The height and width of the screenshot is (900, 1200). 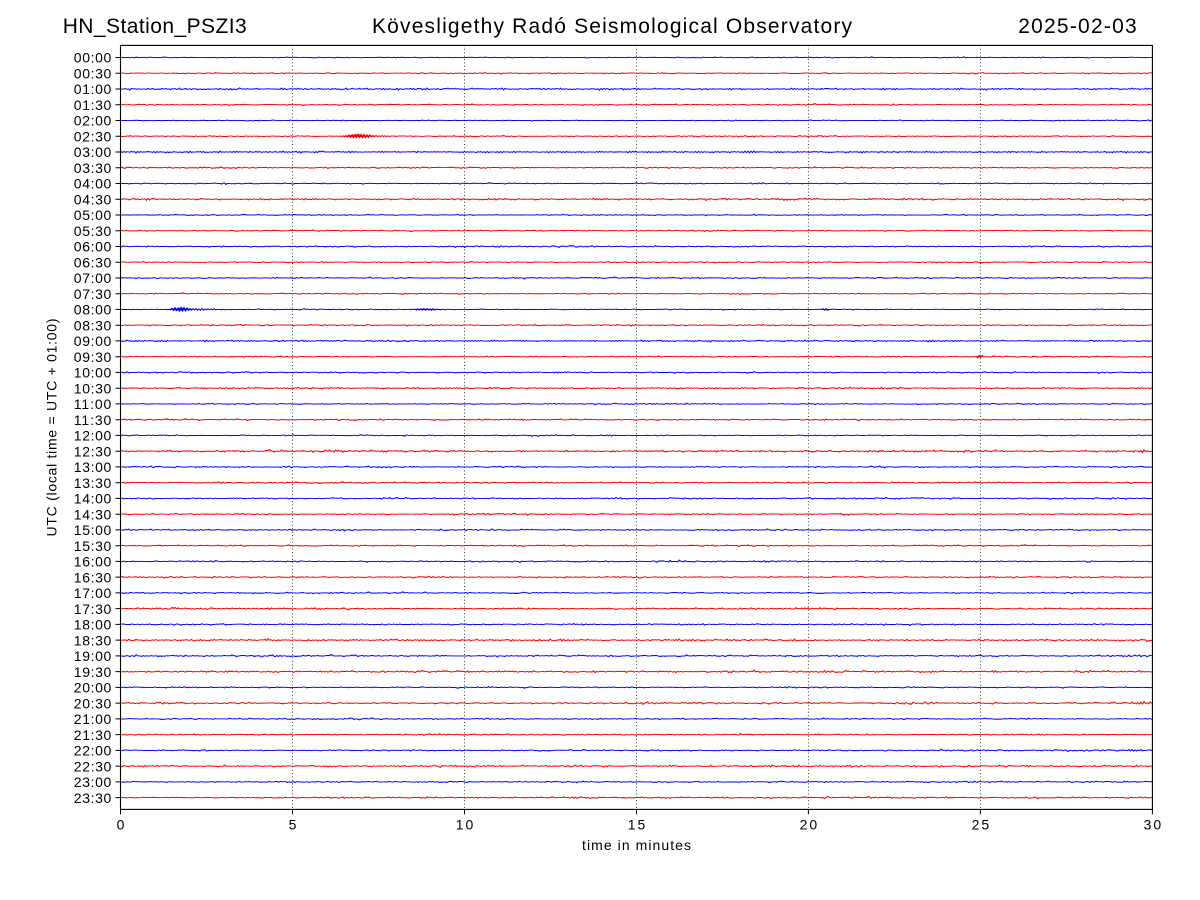 I want to click on svg-text: 05:30, so click(x=93, y=231).